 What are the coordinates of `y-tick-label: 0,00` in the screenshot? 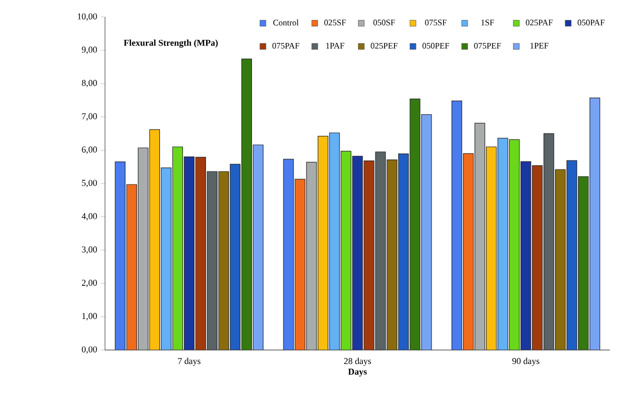 It's located at (89, 350).